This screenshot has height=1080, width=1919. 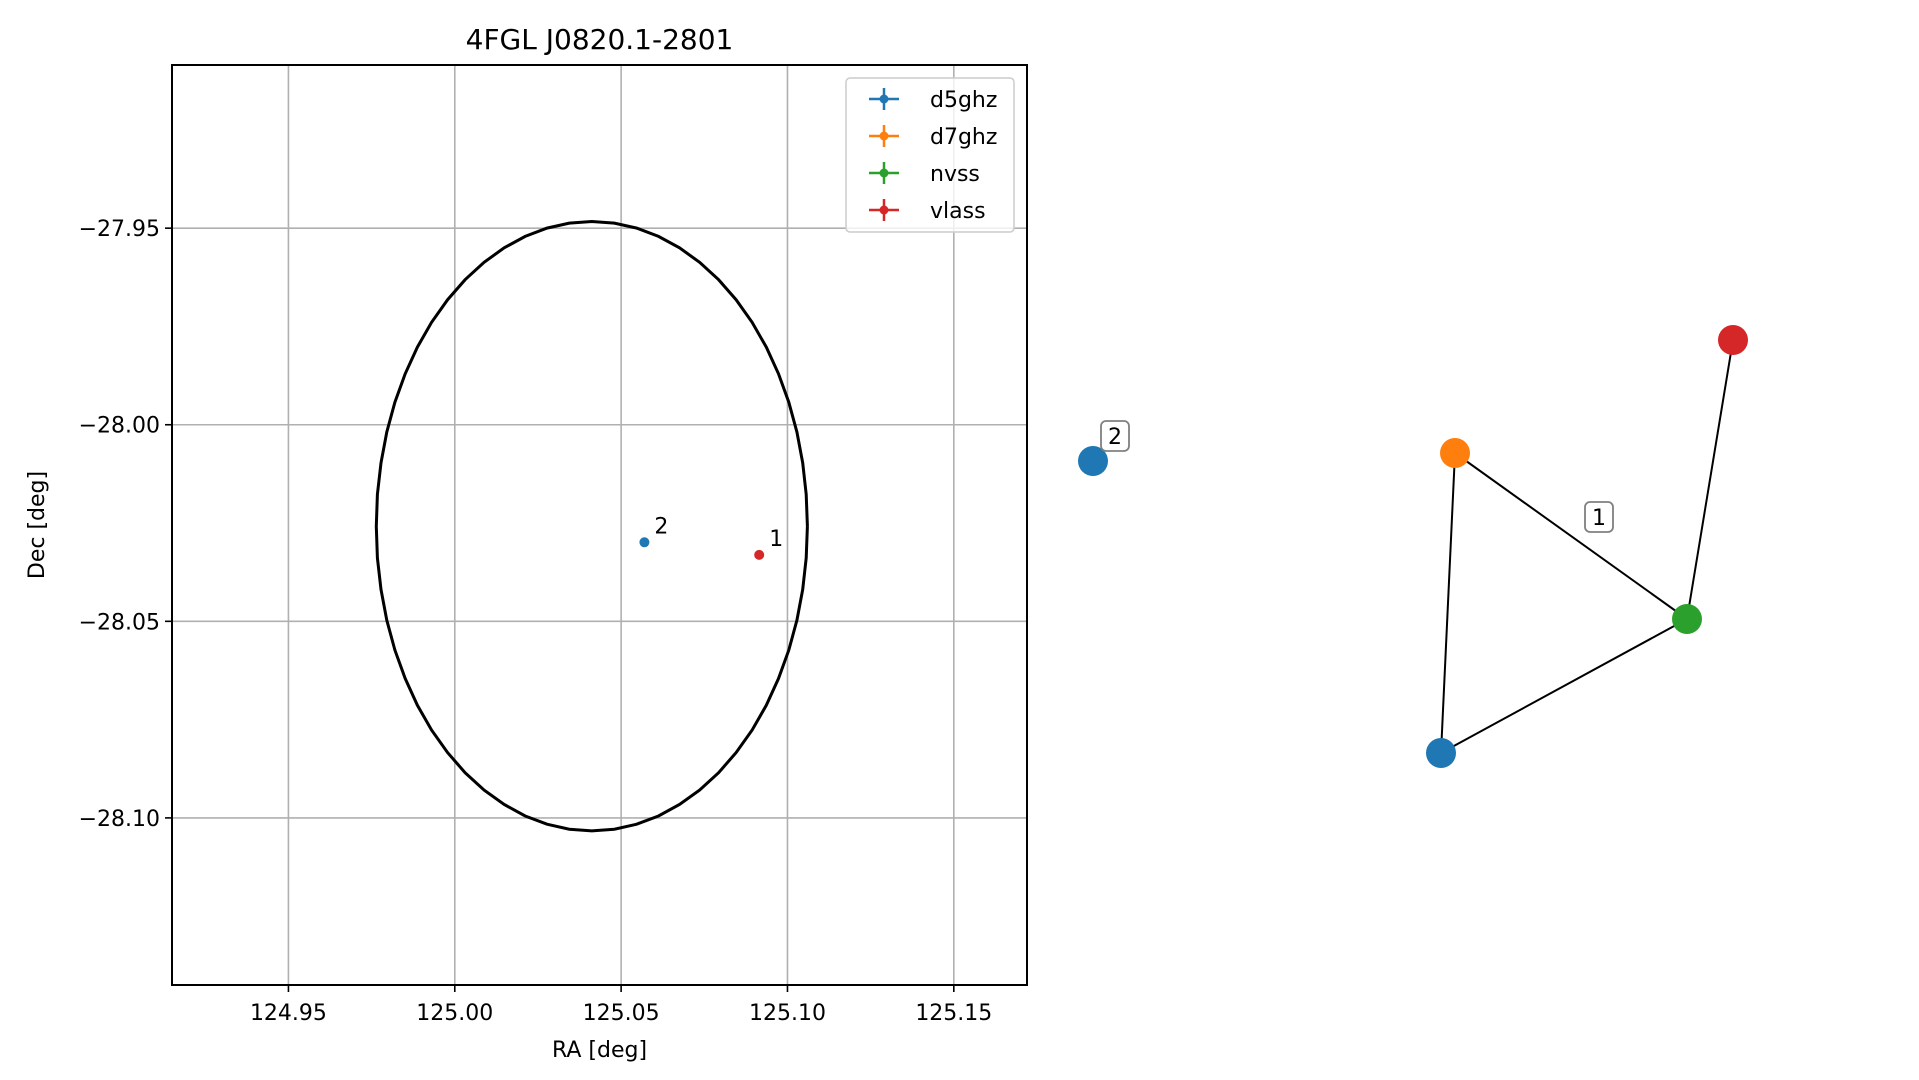 I want to click on graph-edge-nvss-vlass, so click(x=1710, y=479).